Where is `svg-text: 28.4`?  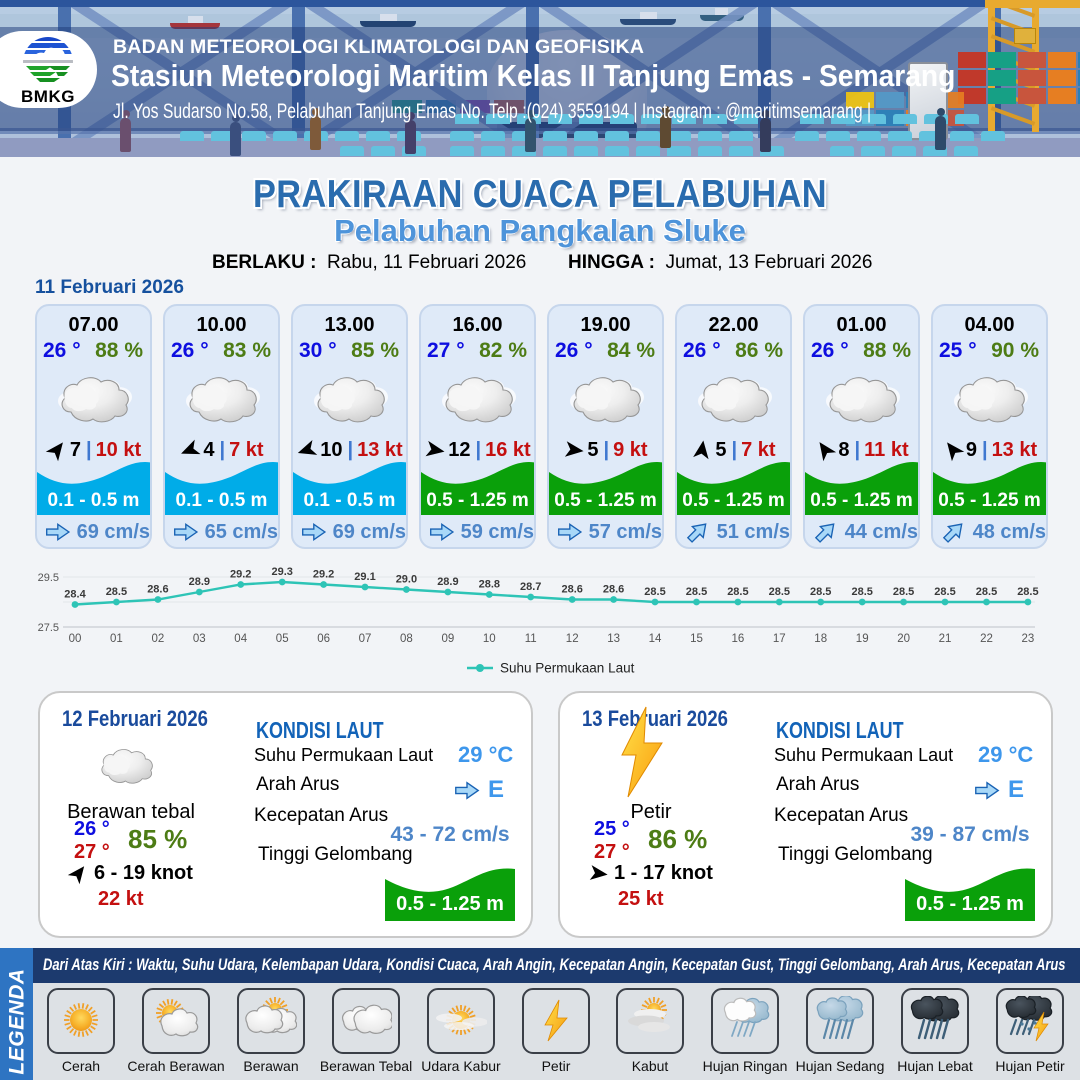
svg-text: 28.4 is located at coordinates (75, 595).